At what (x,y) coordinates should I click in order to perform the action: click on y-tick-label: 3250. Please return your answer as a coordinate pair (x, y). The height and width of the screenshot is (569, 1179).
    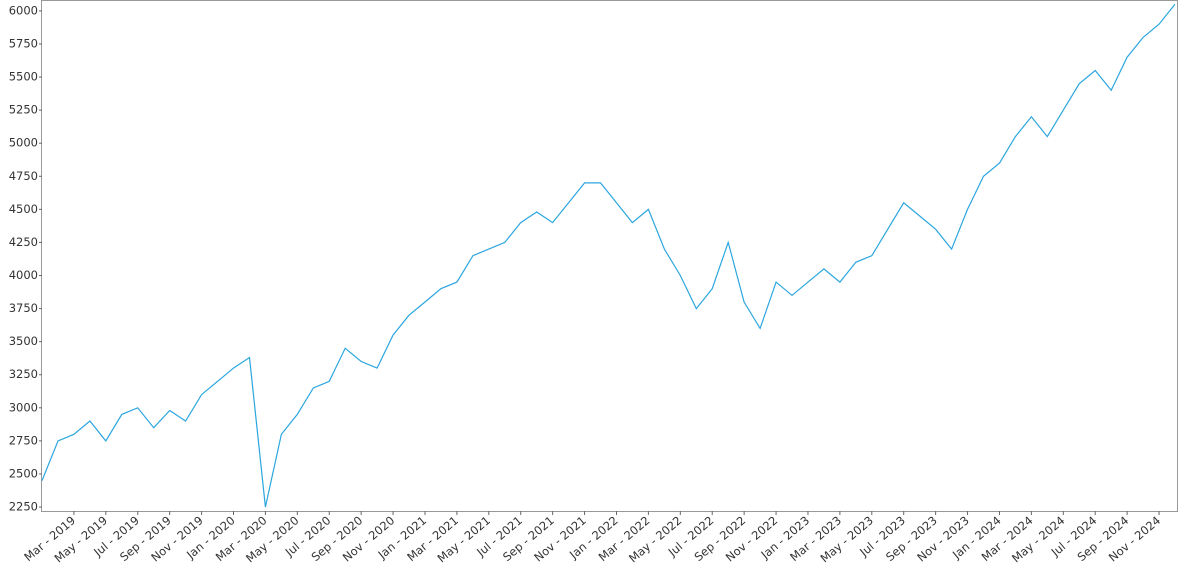
    Looking at the image, I should click on (23, 374).